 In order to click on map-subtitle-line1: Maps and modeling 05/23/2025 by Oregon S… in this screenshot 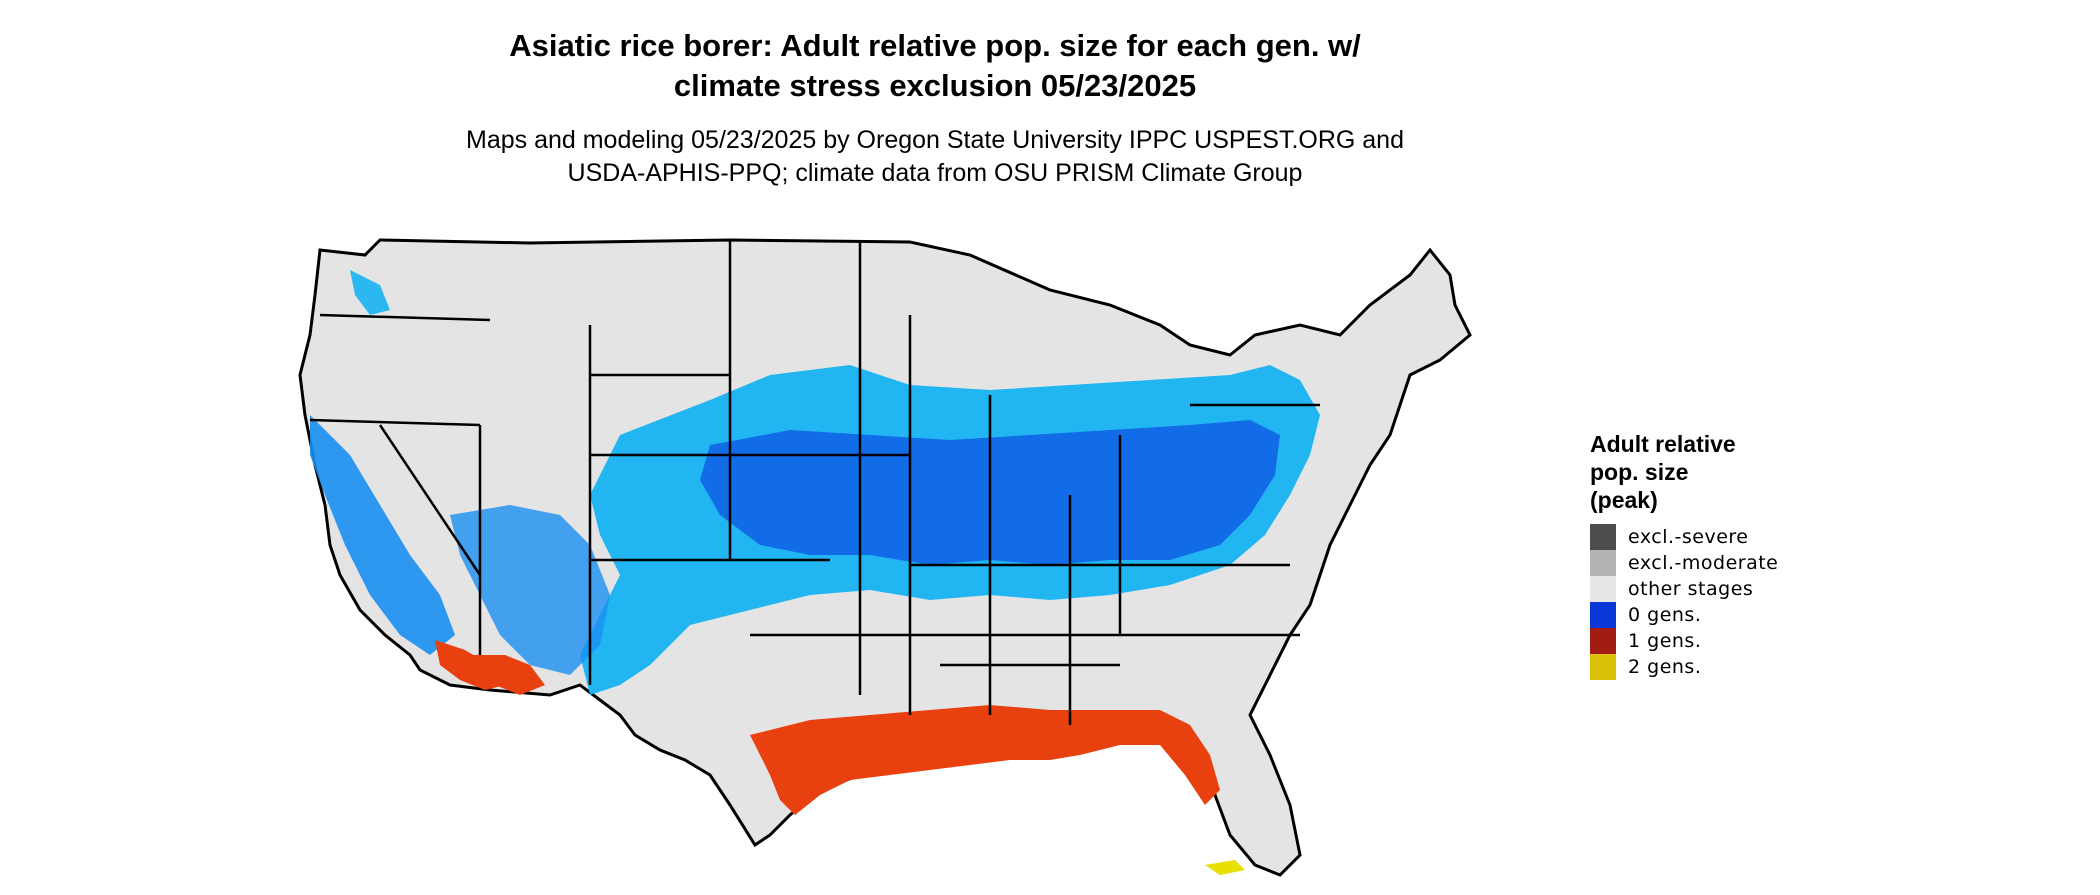, I will do `click(935, 140)`.